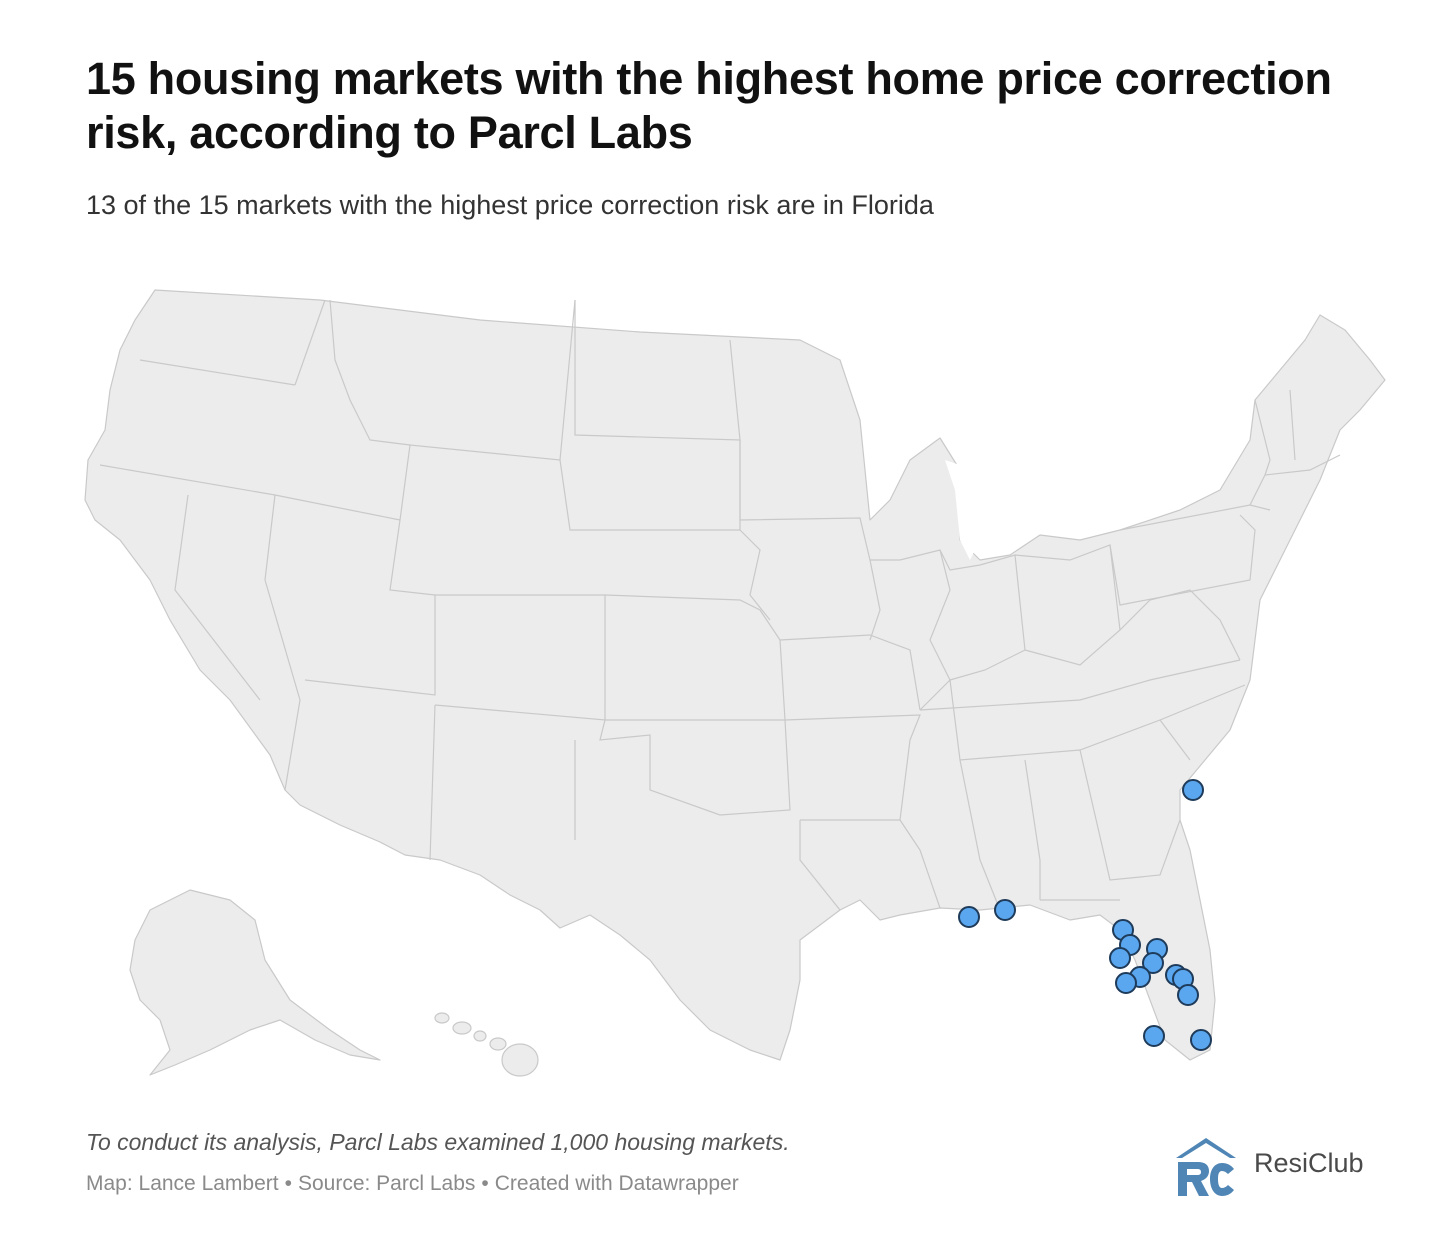 This screenshot has width=1438, height=1242. I want to click on resiclub-logo-text: ResiClub, so click(1309, 1163).